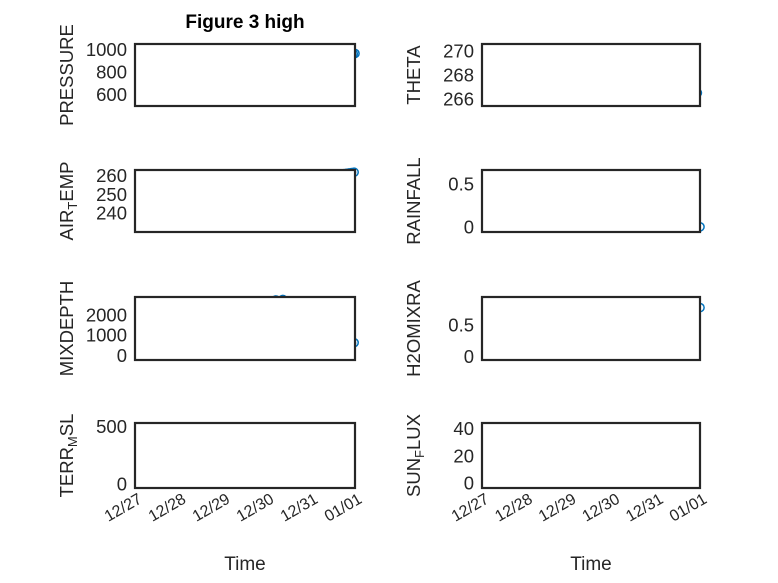 This screenshot has height=583, width=778. Describe the element at coordinates (458, 75) in the screenshot. I see `ytick-label: 268` at that location.